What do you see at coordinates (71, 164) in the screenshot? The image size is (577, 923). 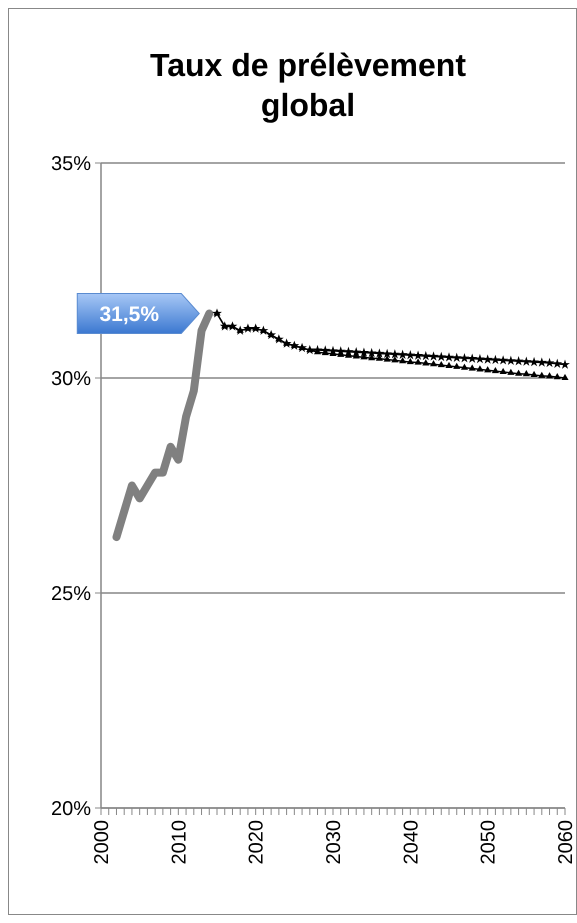 I see `y-tick-label: 35%` at bounding box center [71, 164].